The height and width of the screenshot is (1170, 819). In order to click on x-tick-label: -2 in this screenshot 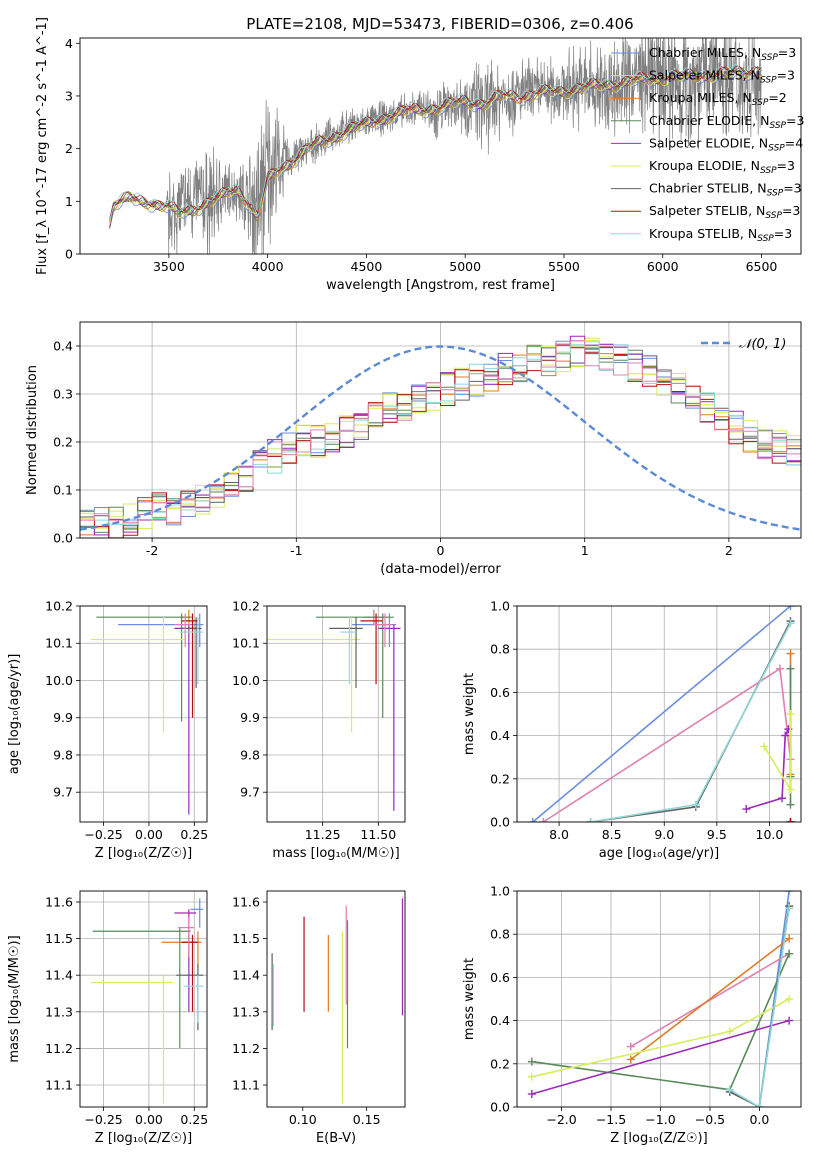, I will do `click(152, 550)`.